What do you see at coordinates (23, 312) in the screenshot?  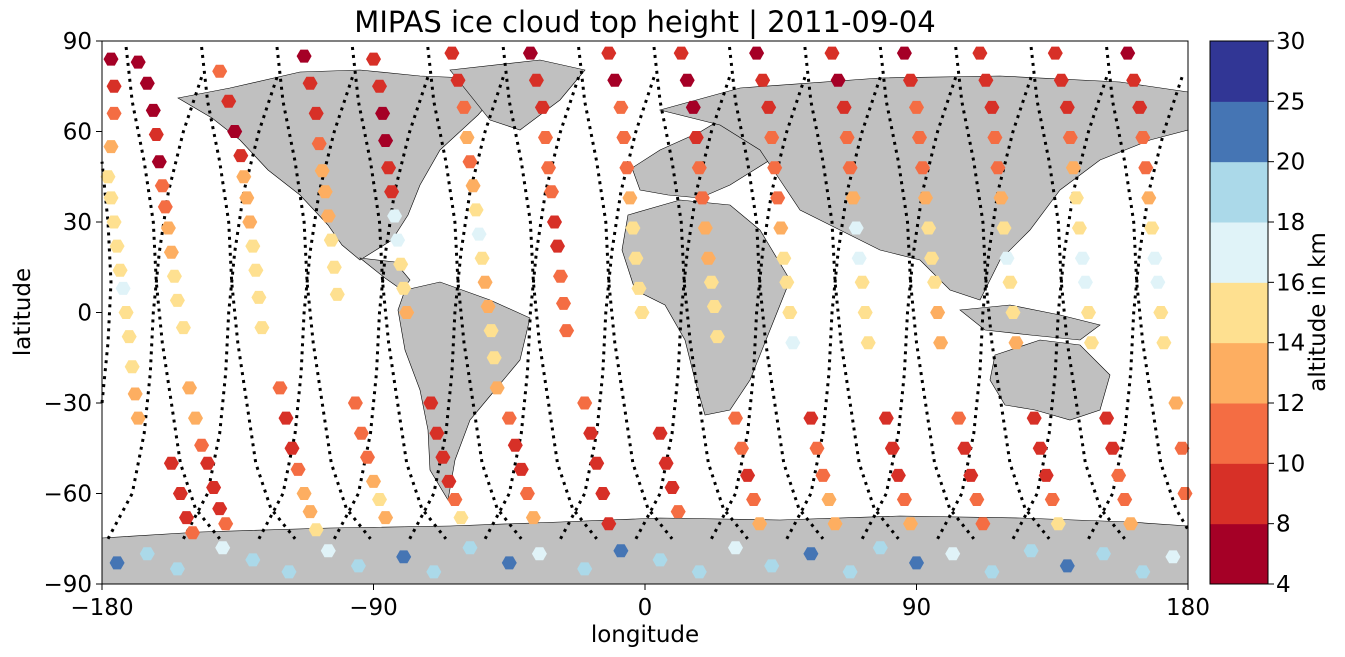 I see `y-axis-label: latitude` at bounding box center [23, 312].